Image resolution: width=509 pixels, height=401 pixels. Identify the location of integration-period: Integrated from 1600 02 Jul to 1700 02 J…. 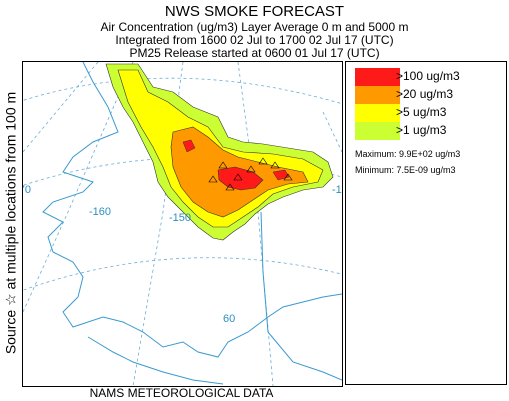
(254, 40).